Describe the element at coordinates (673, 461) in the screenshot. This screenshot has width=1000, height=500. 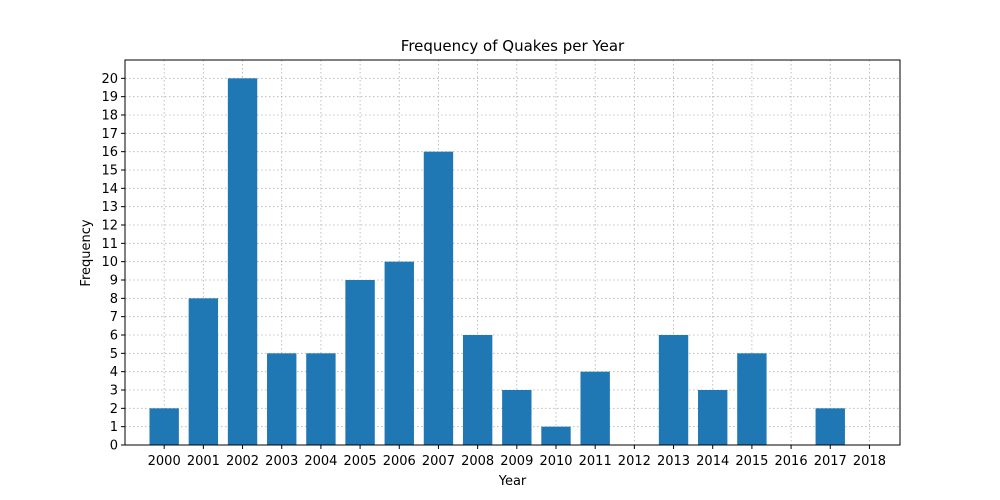
I see `x-tick-label: 2013` at that location.